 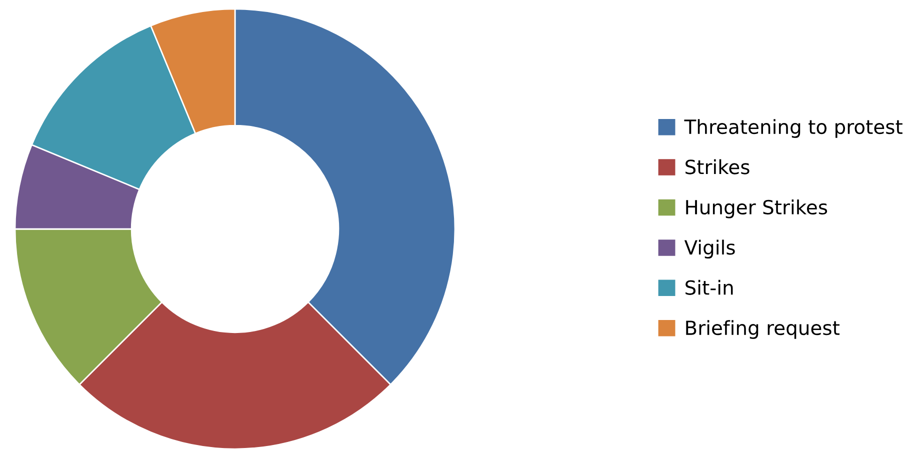 I want to click on legend-label: Hunger Strikes, so click(x=757, y=208).